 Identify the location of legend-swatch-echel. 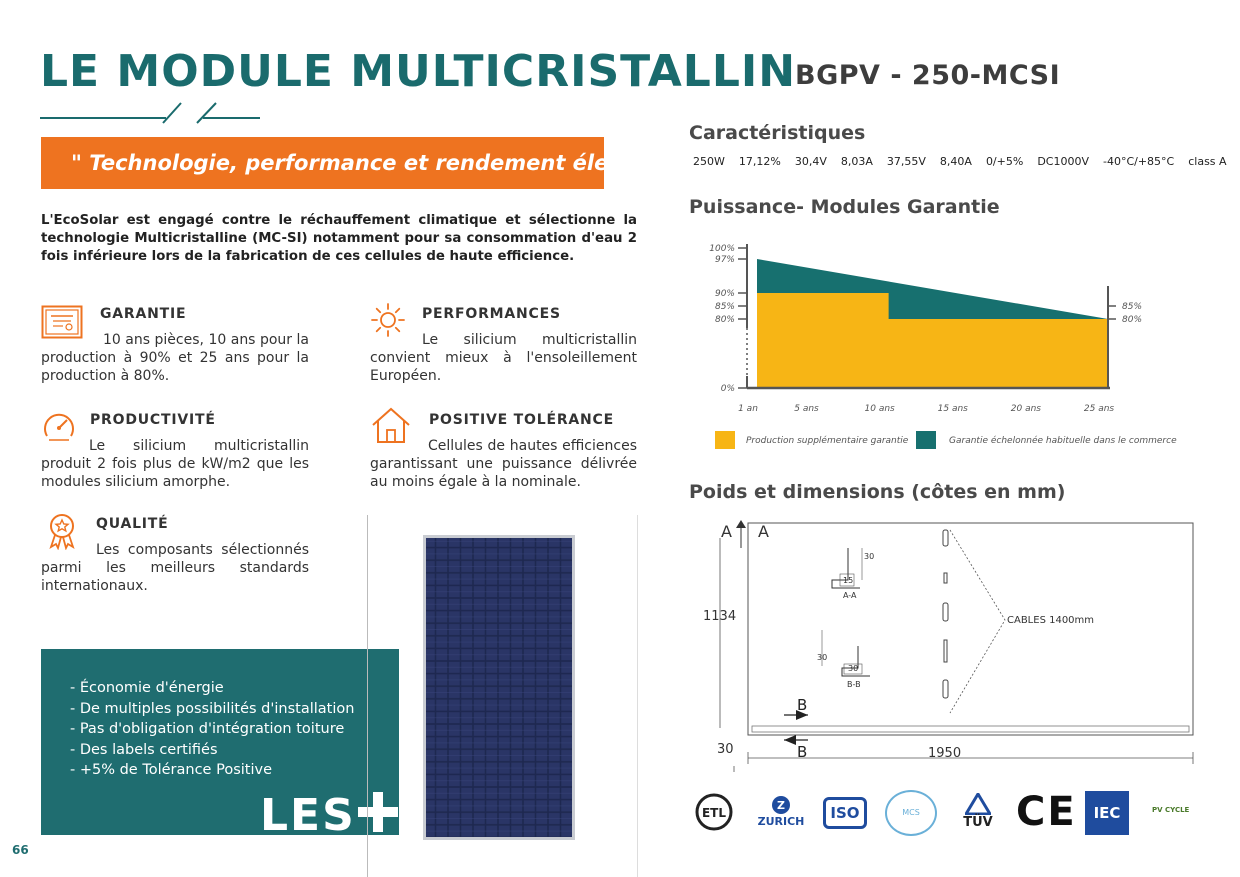
(926, 440).